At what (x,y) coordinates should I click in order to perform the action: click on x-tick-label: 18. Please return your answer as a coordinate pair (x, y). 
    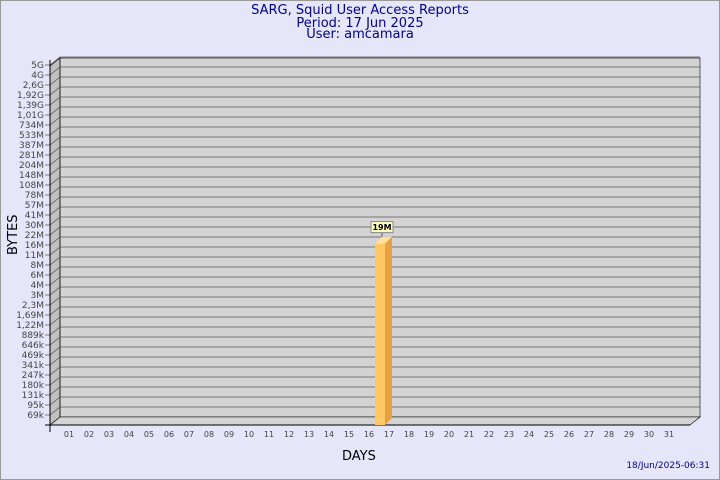
    Looking at the image, I should click on (409, 434).